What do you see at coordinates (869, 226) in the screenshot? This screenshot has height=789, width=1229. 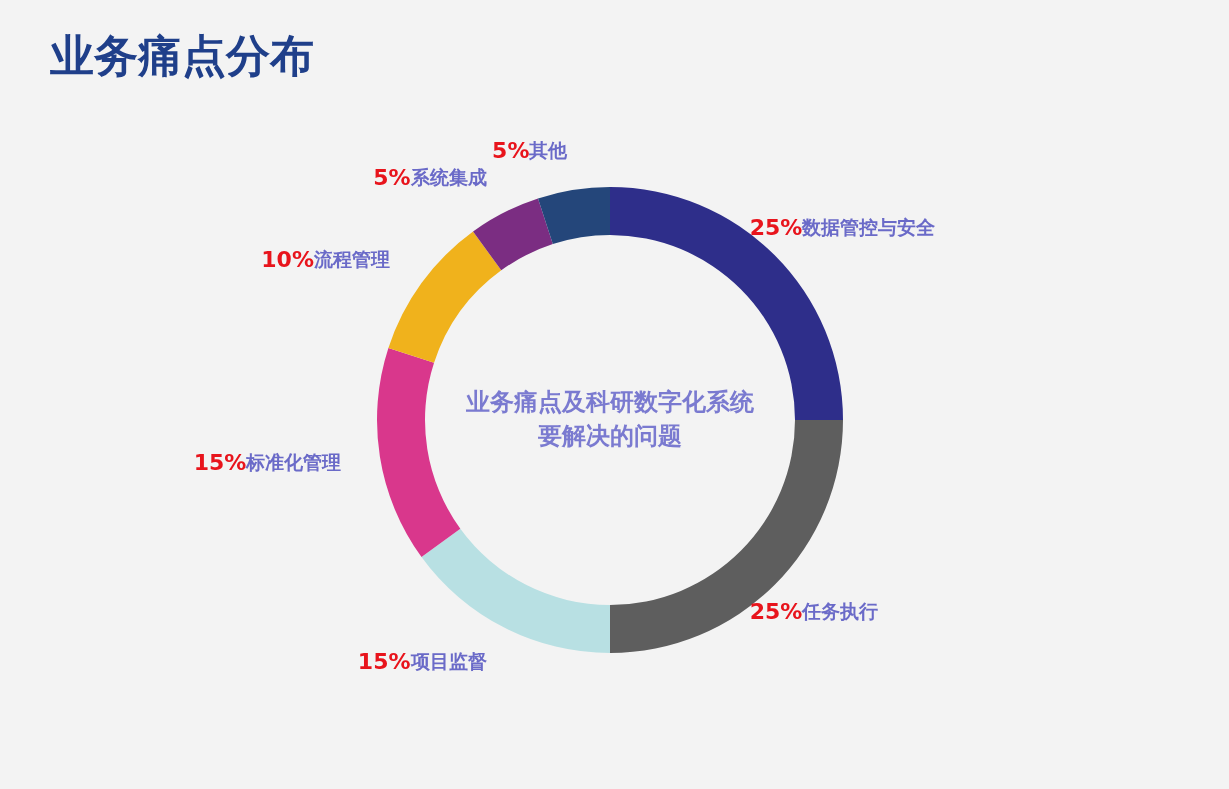 I see `slice-label: 数据管控与安全` at bounding box center [869, 226].